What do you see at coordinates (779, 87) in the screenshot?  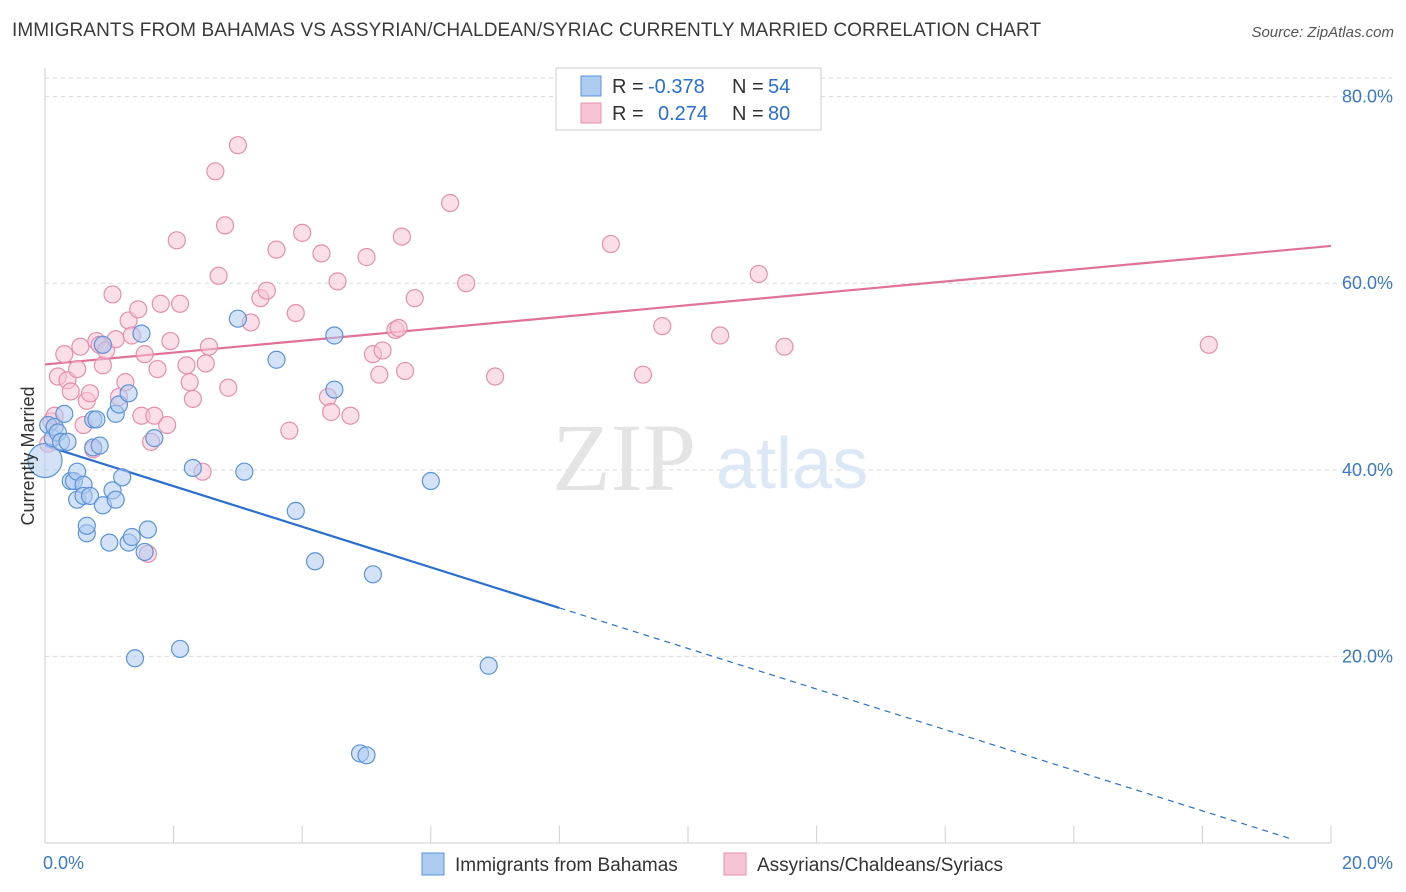 I see `legend-n-value-1: 54` at bounding box center [779, 87].